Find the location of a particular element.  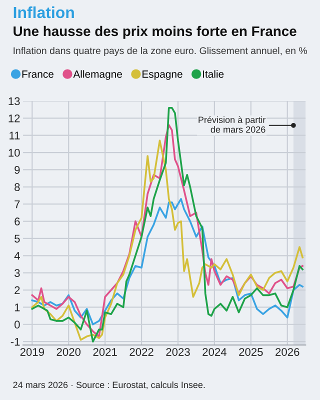

x-tick-label: 2019 is located at coordinates (32, 352).